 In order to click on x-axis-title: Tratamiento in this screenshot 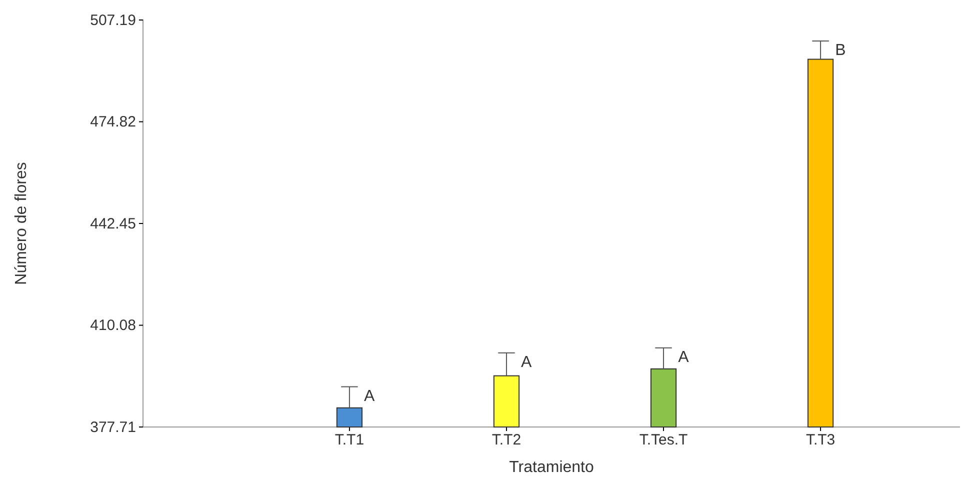, I will do `click(551, 467)`.